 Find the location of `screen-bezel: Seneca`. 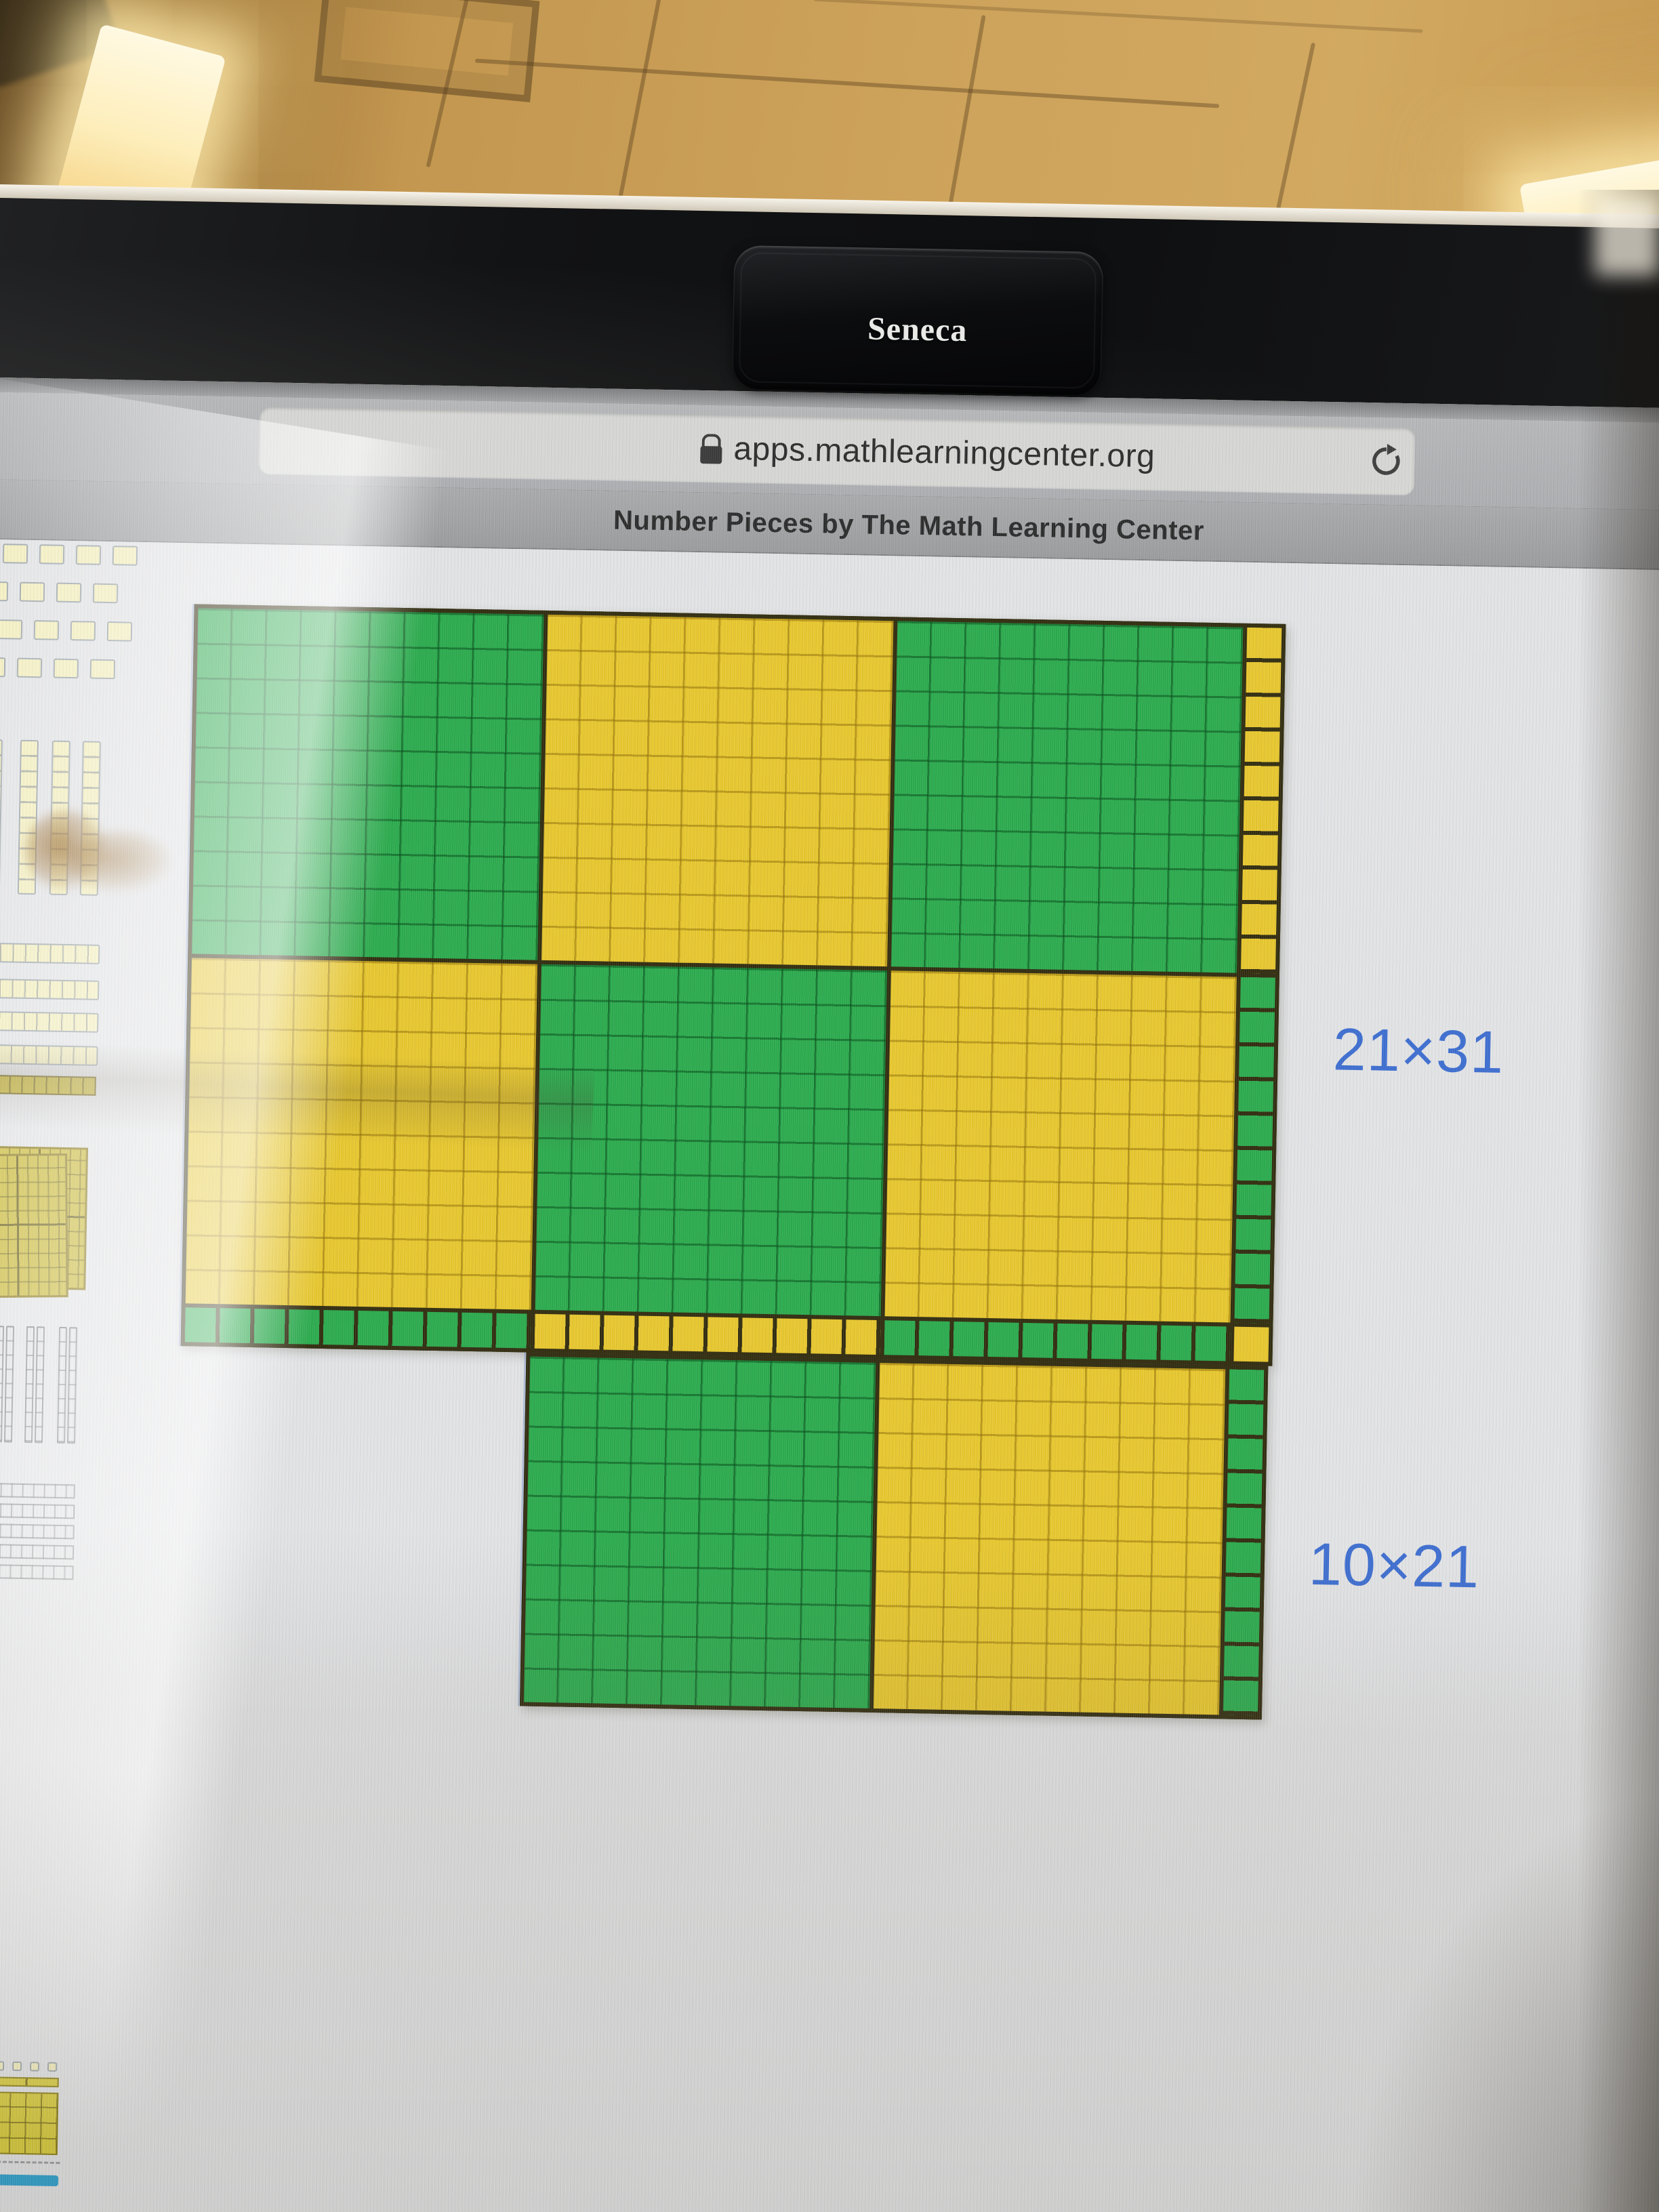

screen-bezel: Seneca is located at coordinates (829, 303).